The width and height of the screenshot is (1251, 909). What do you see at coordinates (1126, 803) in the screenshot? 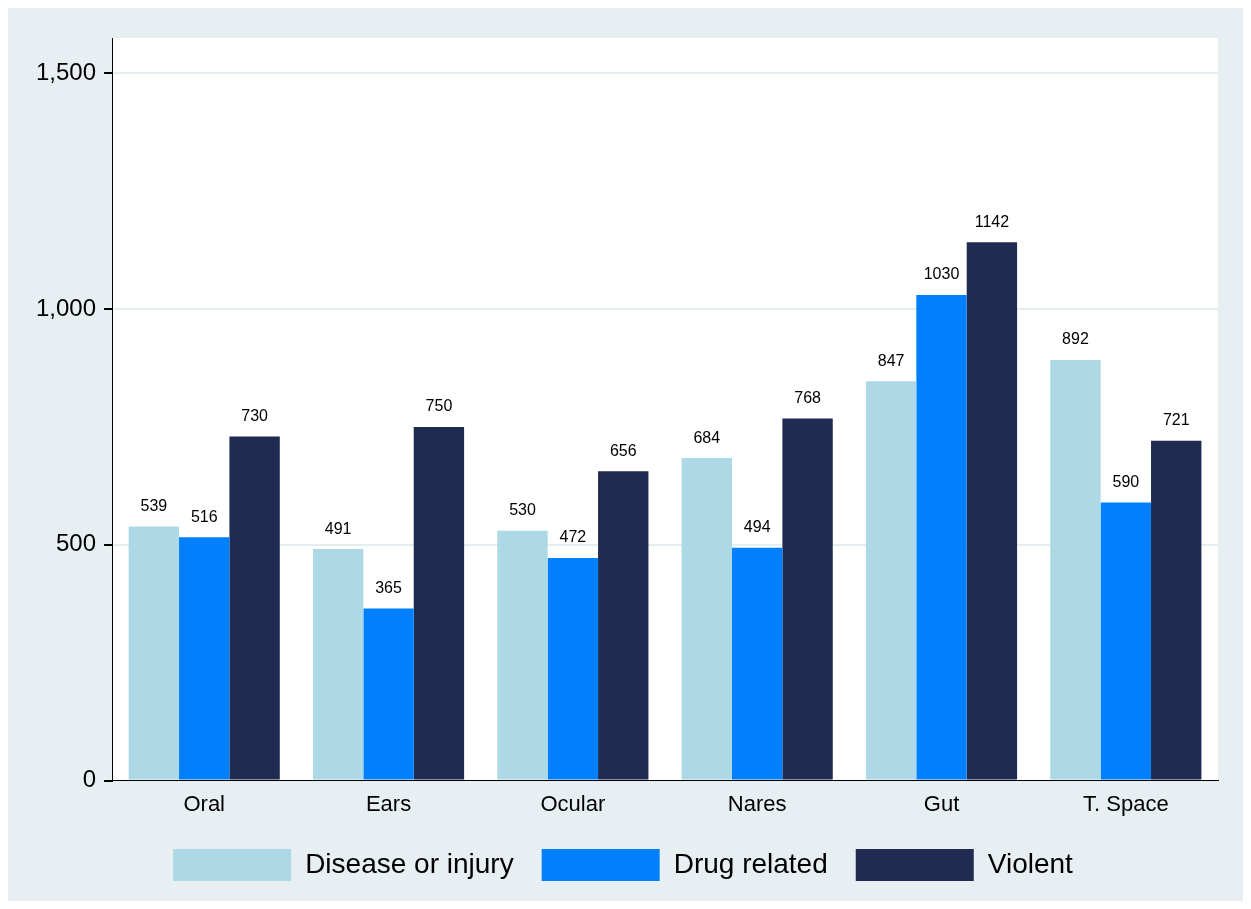
I see `x-tick-label: T. Space` at bounding box center [1126, 803].